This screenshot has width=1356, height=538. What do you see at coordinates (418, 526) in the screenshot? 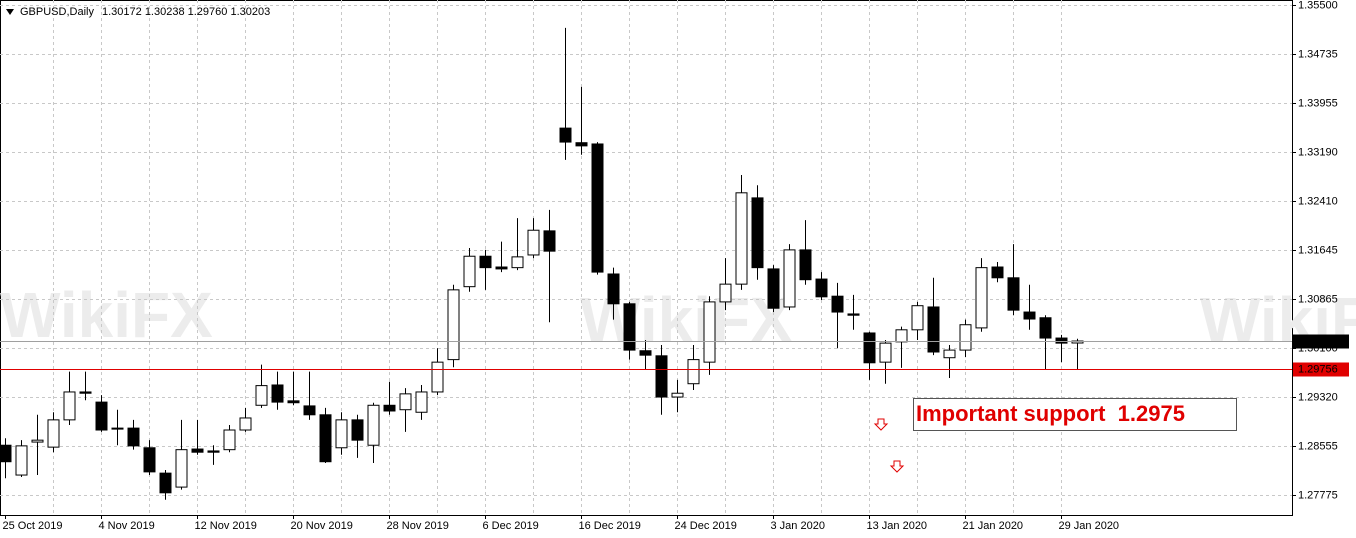
I see `x-tick-label: 28 Nov 2019` at bounding box center [418, 526].